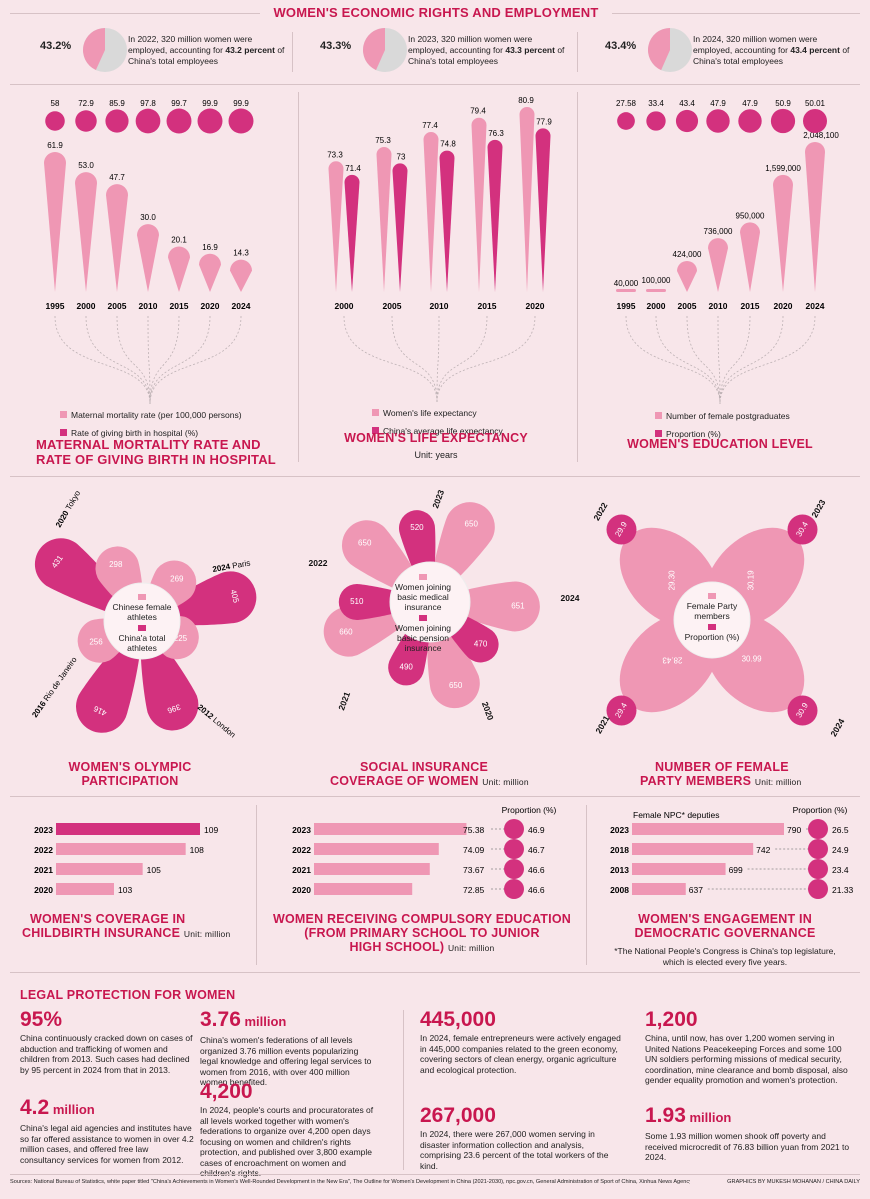 The image size is (870, 1199). Describe the element at coordinates (481, 644) in the screenshot. I see `insurance-pension-label: 470` at that location.